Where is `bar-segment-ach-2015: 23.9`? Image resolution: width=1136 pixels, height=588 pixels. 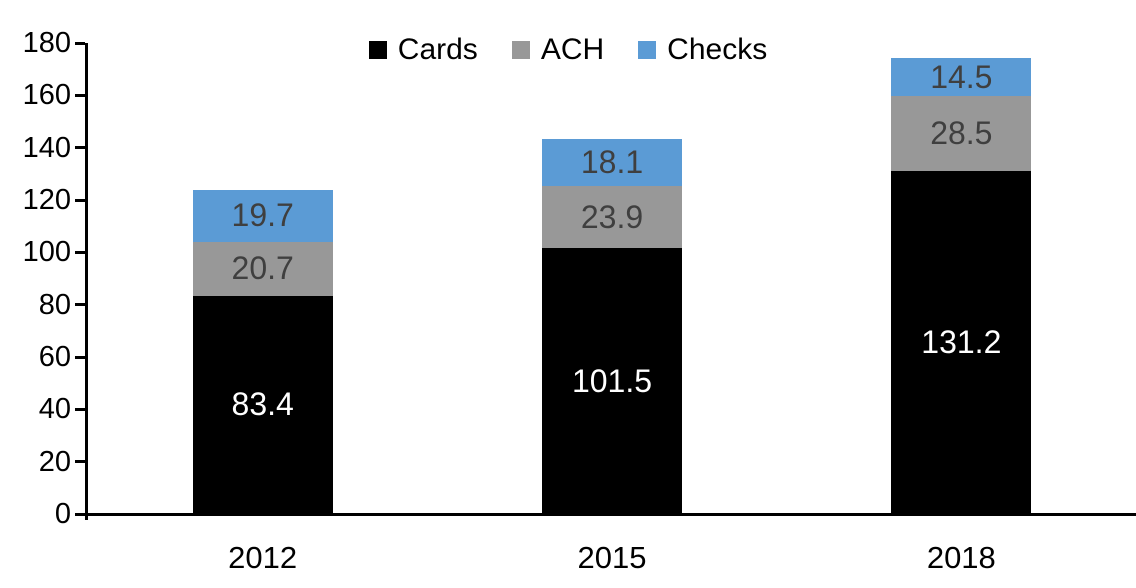 bar-segment-ach-2015: 23.9 is located at coordinates (612, 217).